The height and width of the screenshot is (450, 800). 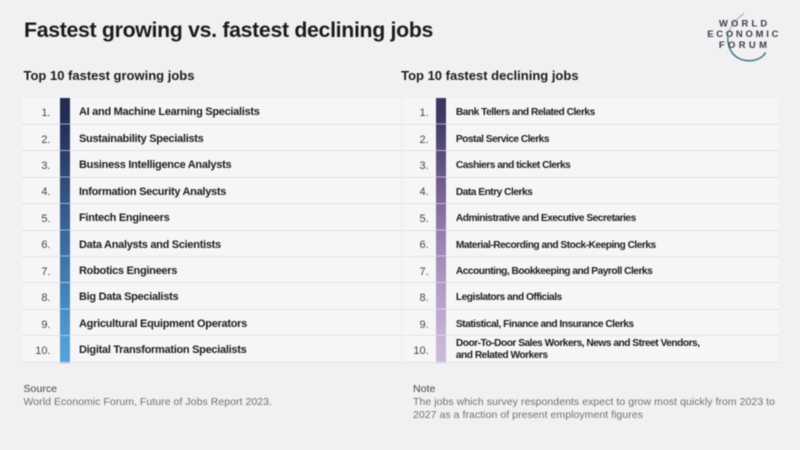 What do you see at coordinates (744, 44) in the screenshot?
I see `svg-text: FORUM` at bounding box center [744, 44].